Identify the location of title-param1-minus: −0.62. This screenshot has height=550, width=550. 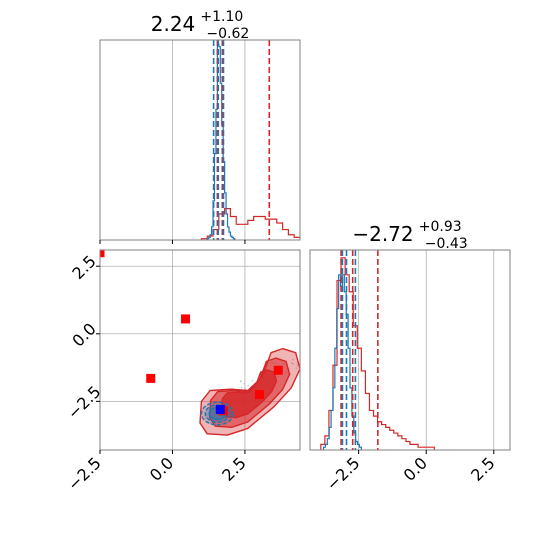
(227, 34).